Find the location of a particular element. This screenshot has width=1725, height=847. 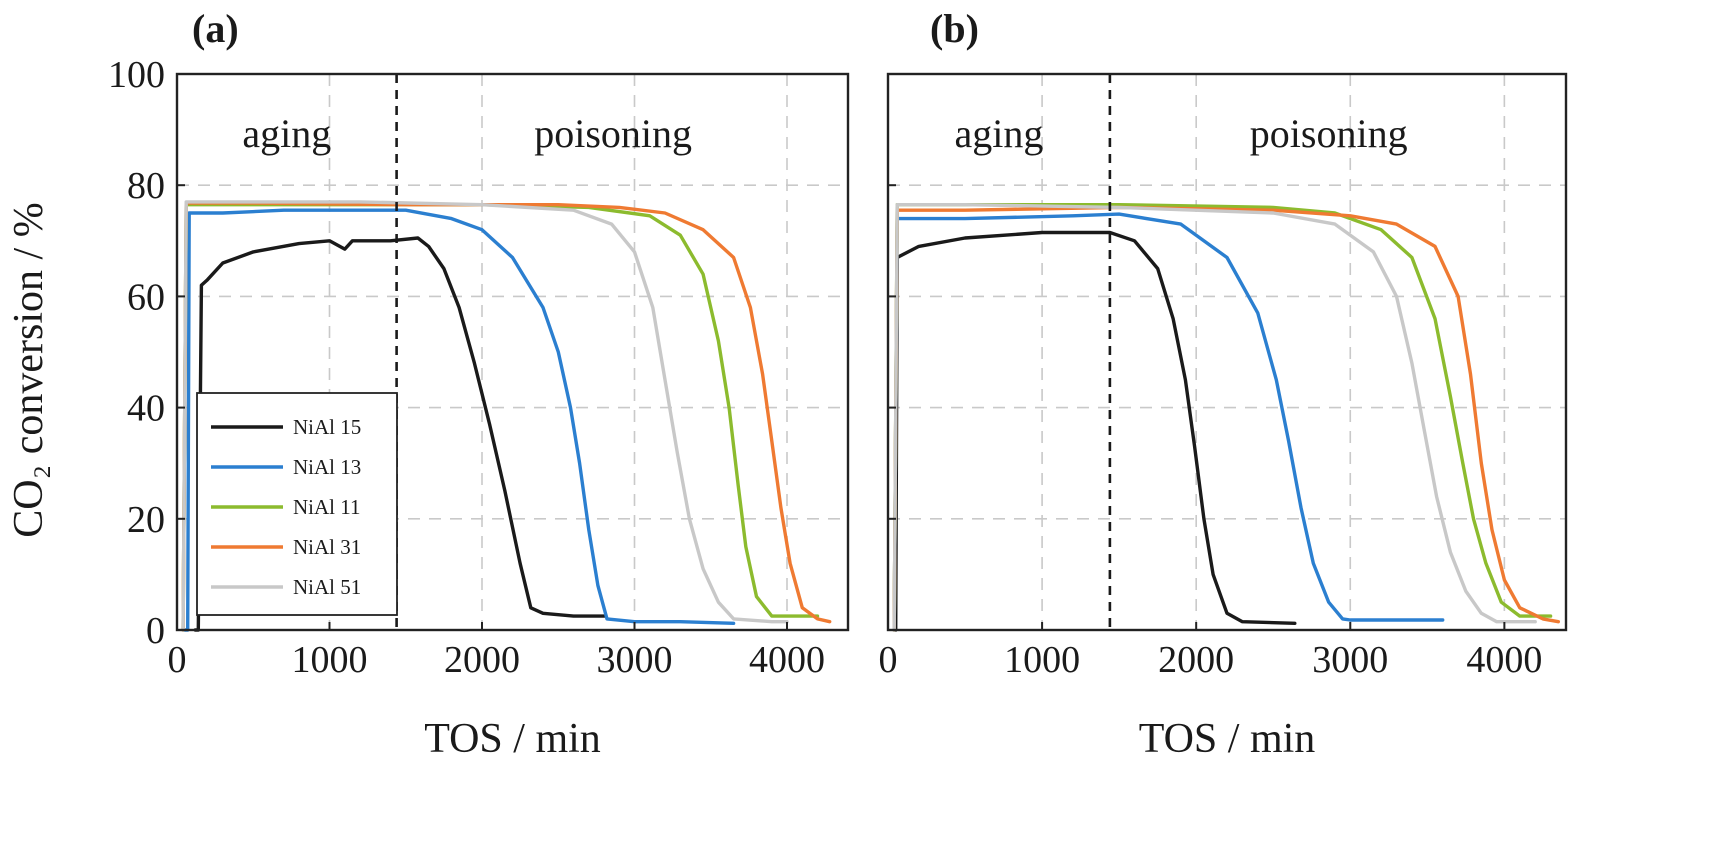

legend-box is located at coordinates (297, 504).